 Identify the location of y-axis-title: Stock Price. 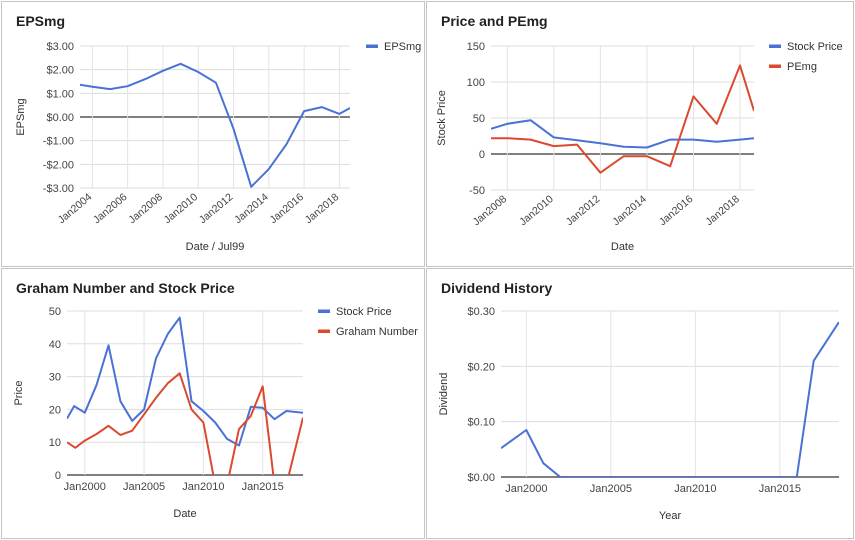
(442, 118).